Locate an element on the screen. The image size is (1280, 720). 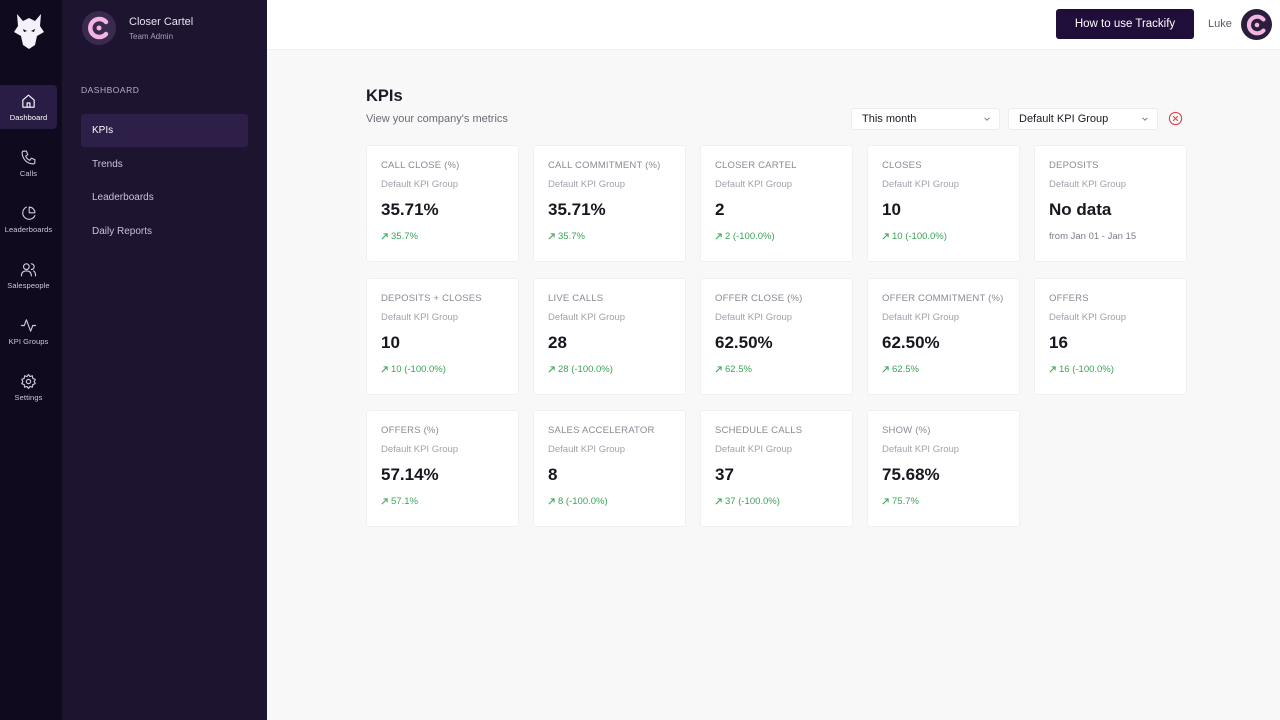
kpi-group-select: Default KPI Group is located at coordinates (1083, 119).